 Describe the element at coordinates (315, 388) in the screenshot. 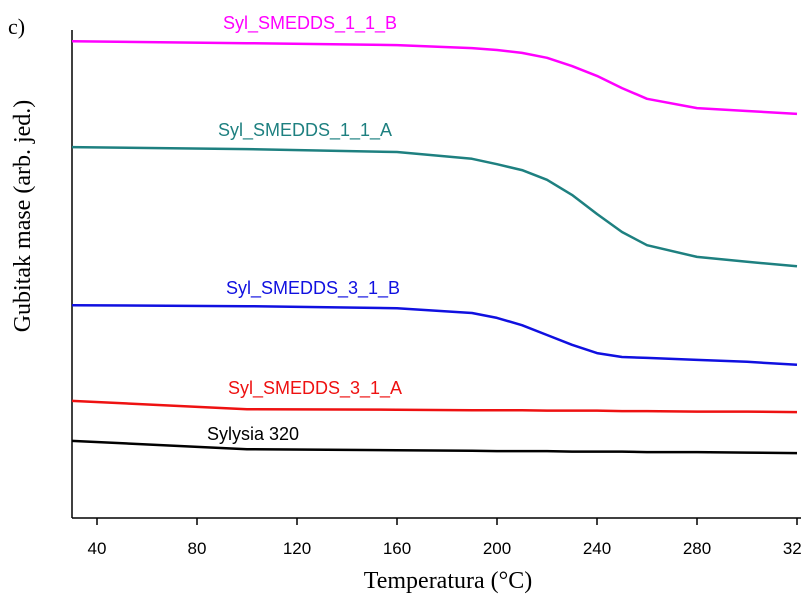

I see `series-label: Syl_SMEDDS_3_1_A` at that location.